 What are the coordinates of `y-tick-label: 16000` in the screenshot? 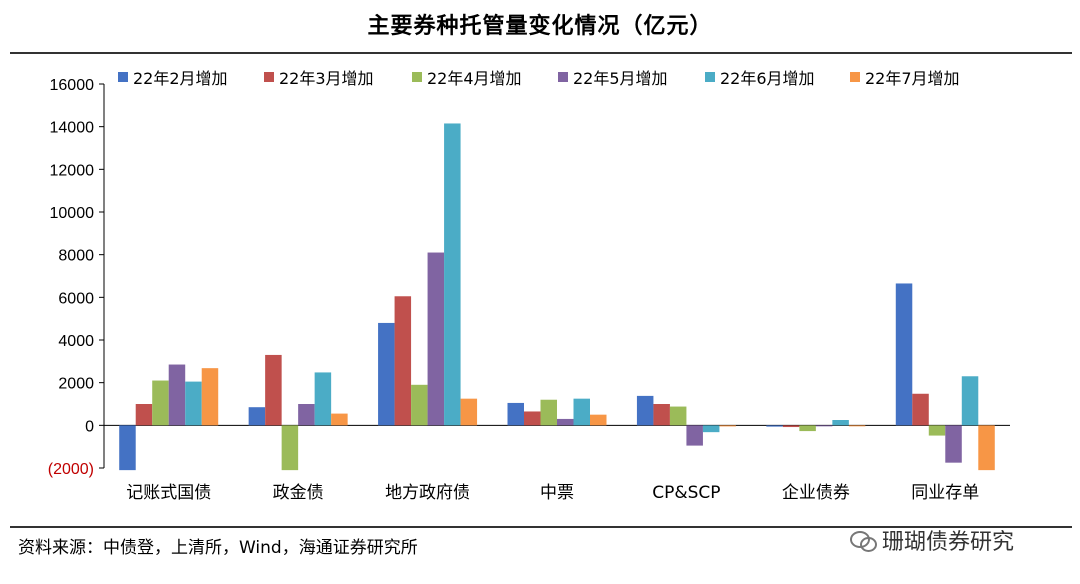 It's located at (72, 85).